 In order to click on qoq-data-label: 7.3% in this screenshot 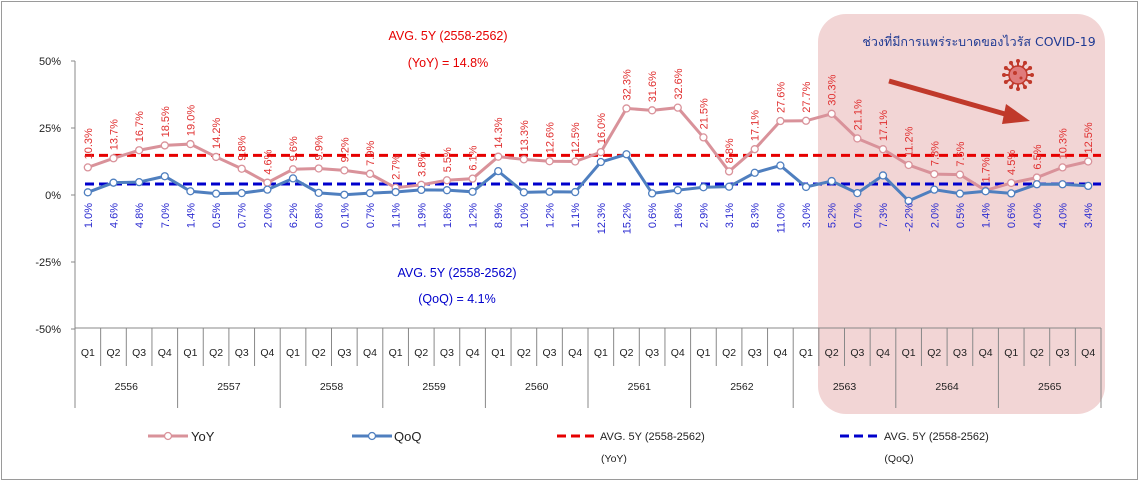, I will do `click(884, 215)`.